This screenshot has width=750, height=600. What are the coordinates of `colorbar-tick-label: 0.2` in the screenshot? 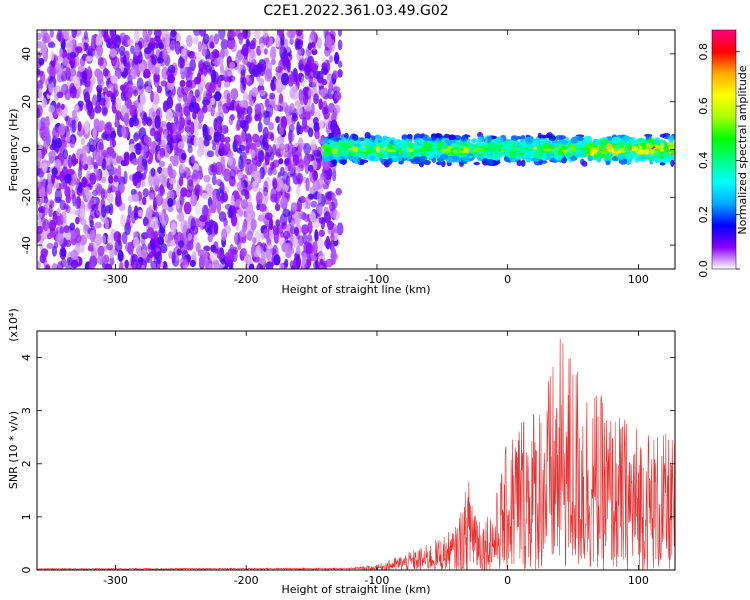 It's located at (703, 215).